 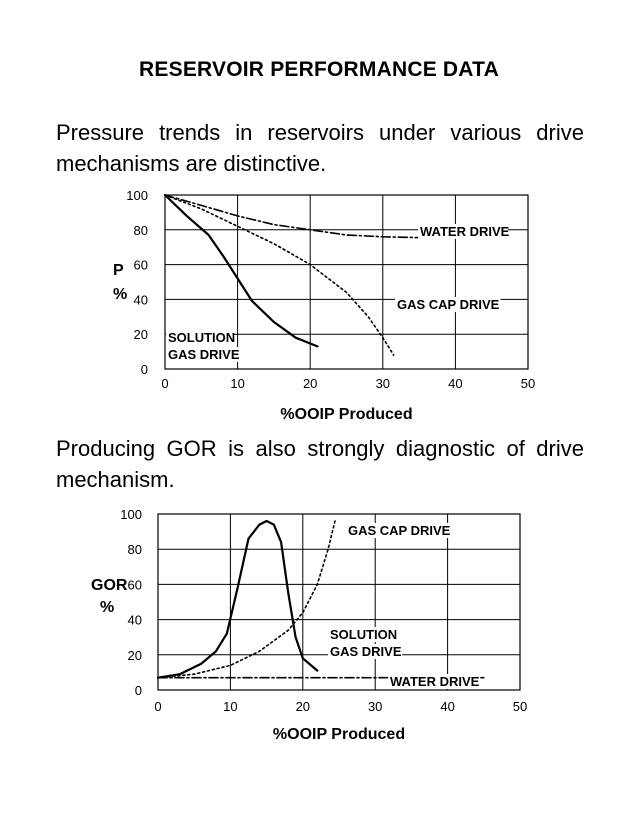 What do you see at coordinates (120, 294) in the screenshot?
I see `chart1-y-axis-label: %` at bounding box center [120, 294].